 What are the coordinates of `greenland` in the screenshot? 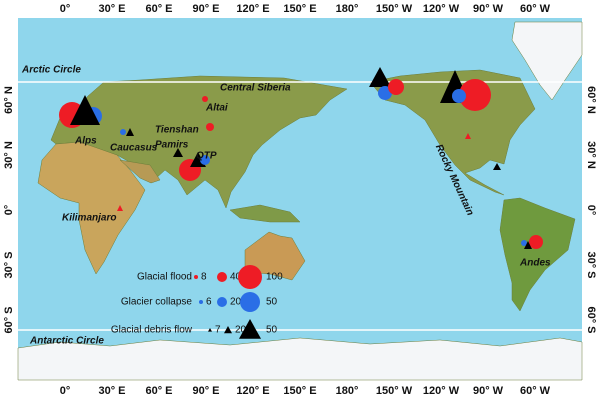 It's located at (547, 61).